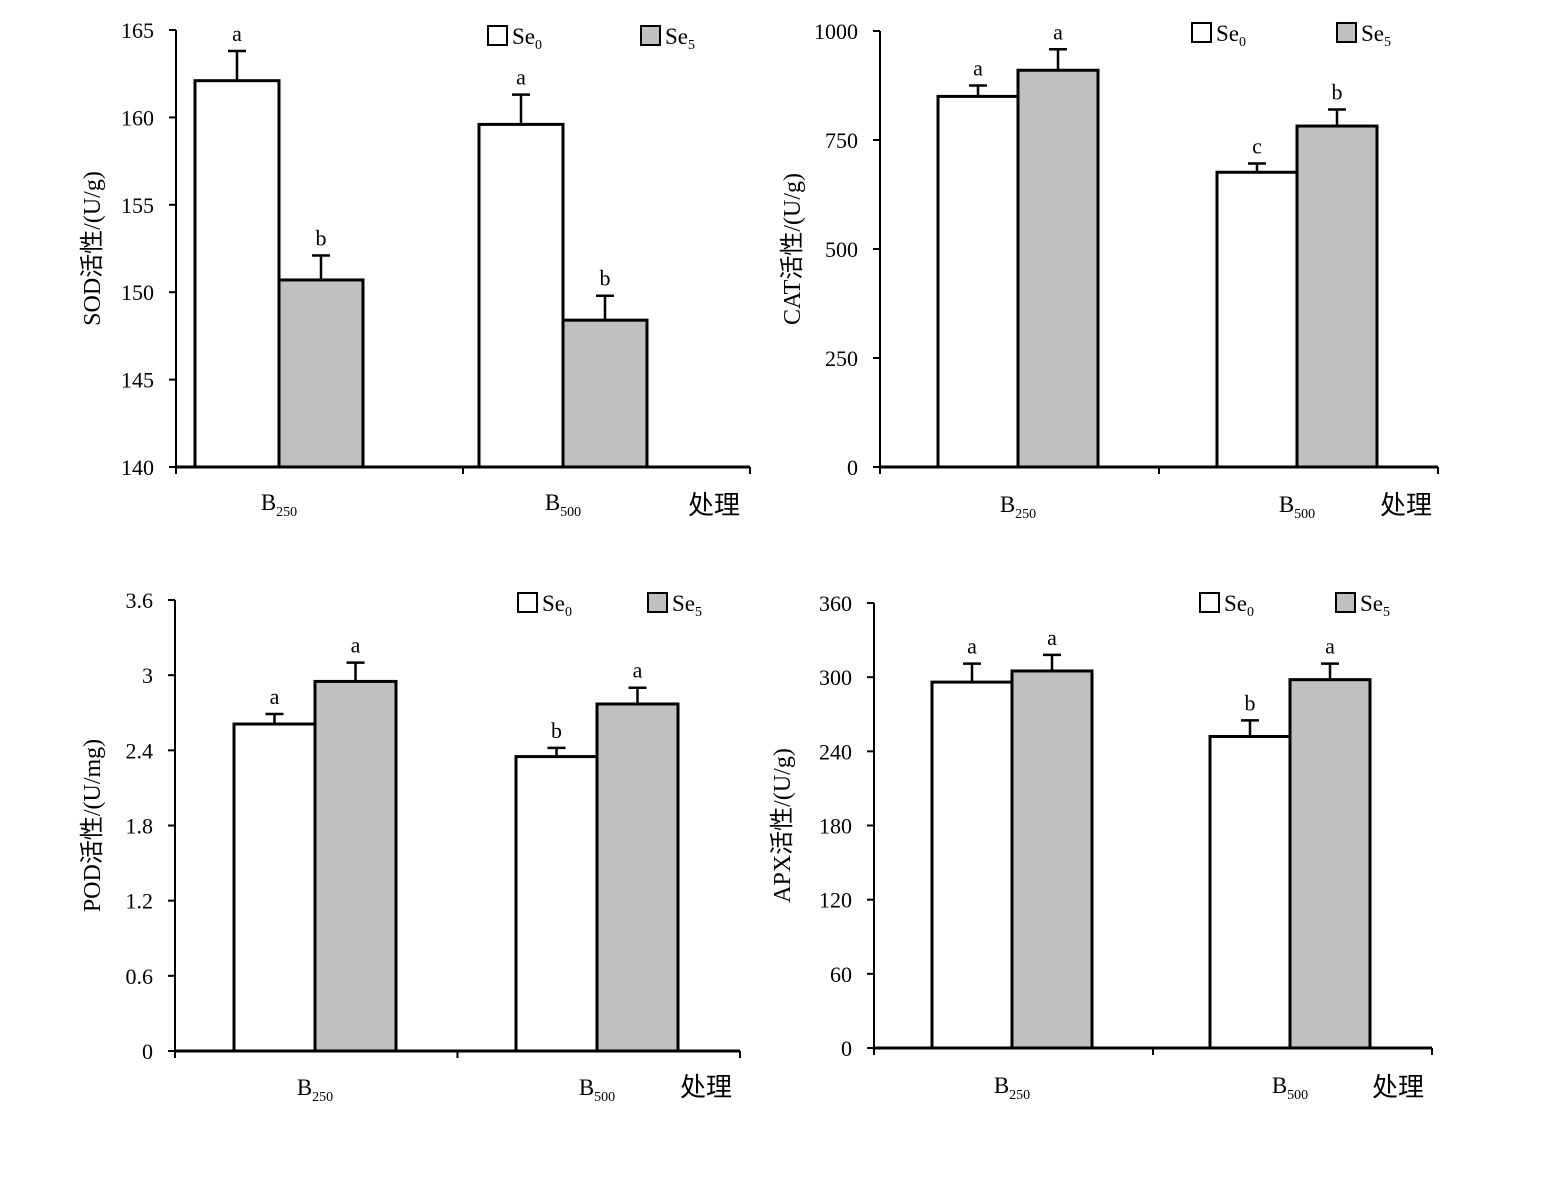 The image size is (1548, 1188). What do you see at coordinates (841, 140) in the screenshot?
I see `y-tick-label: 750` at bounding box center [841, 140].